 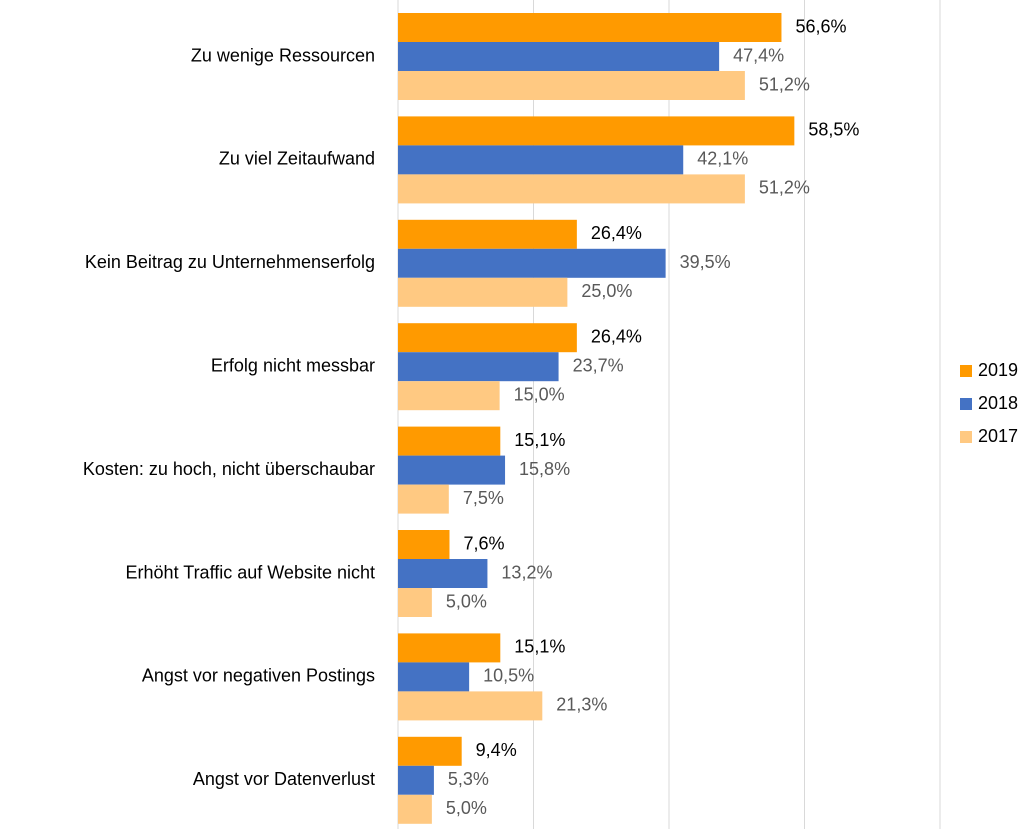 I want to click on category-label: Erhöht Traffic auf Website nicht, so click(x=250, y=572).